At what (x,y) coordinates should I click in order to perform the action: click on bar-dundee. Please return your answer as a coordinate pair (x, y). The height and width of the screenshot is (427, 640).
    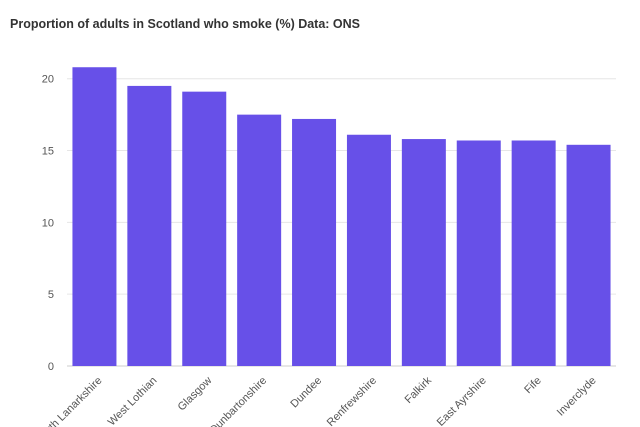
    Looking at the image, I should click on (314, 242).